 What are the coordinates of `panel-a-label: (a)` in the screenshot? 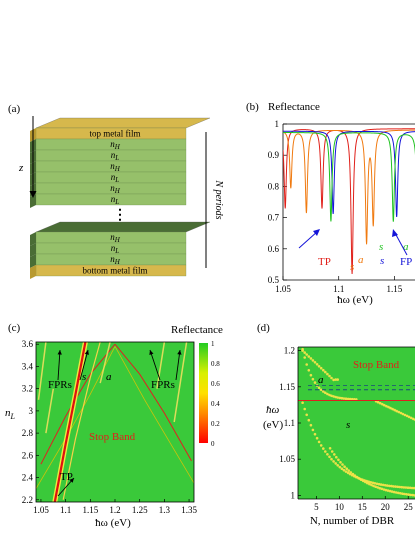 It's located at (14, 109).